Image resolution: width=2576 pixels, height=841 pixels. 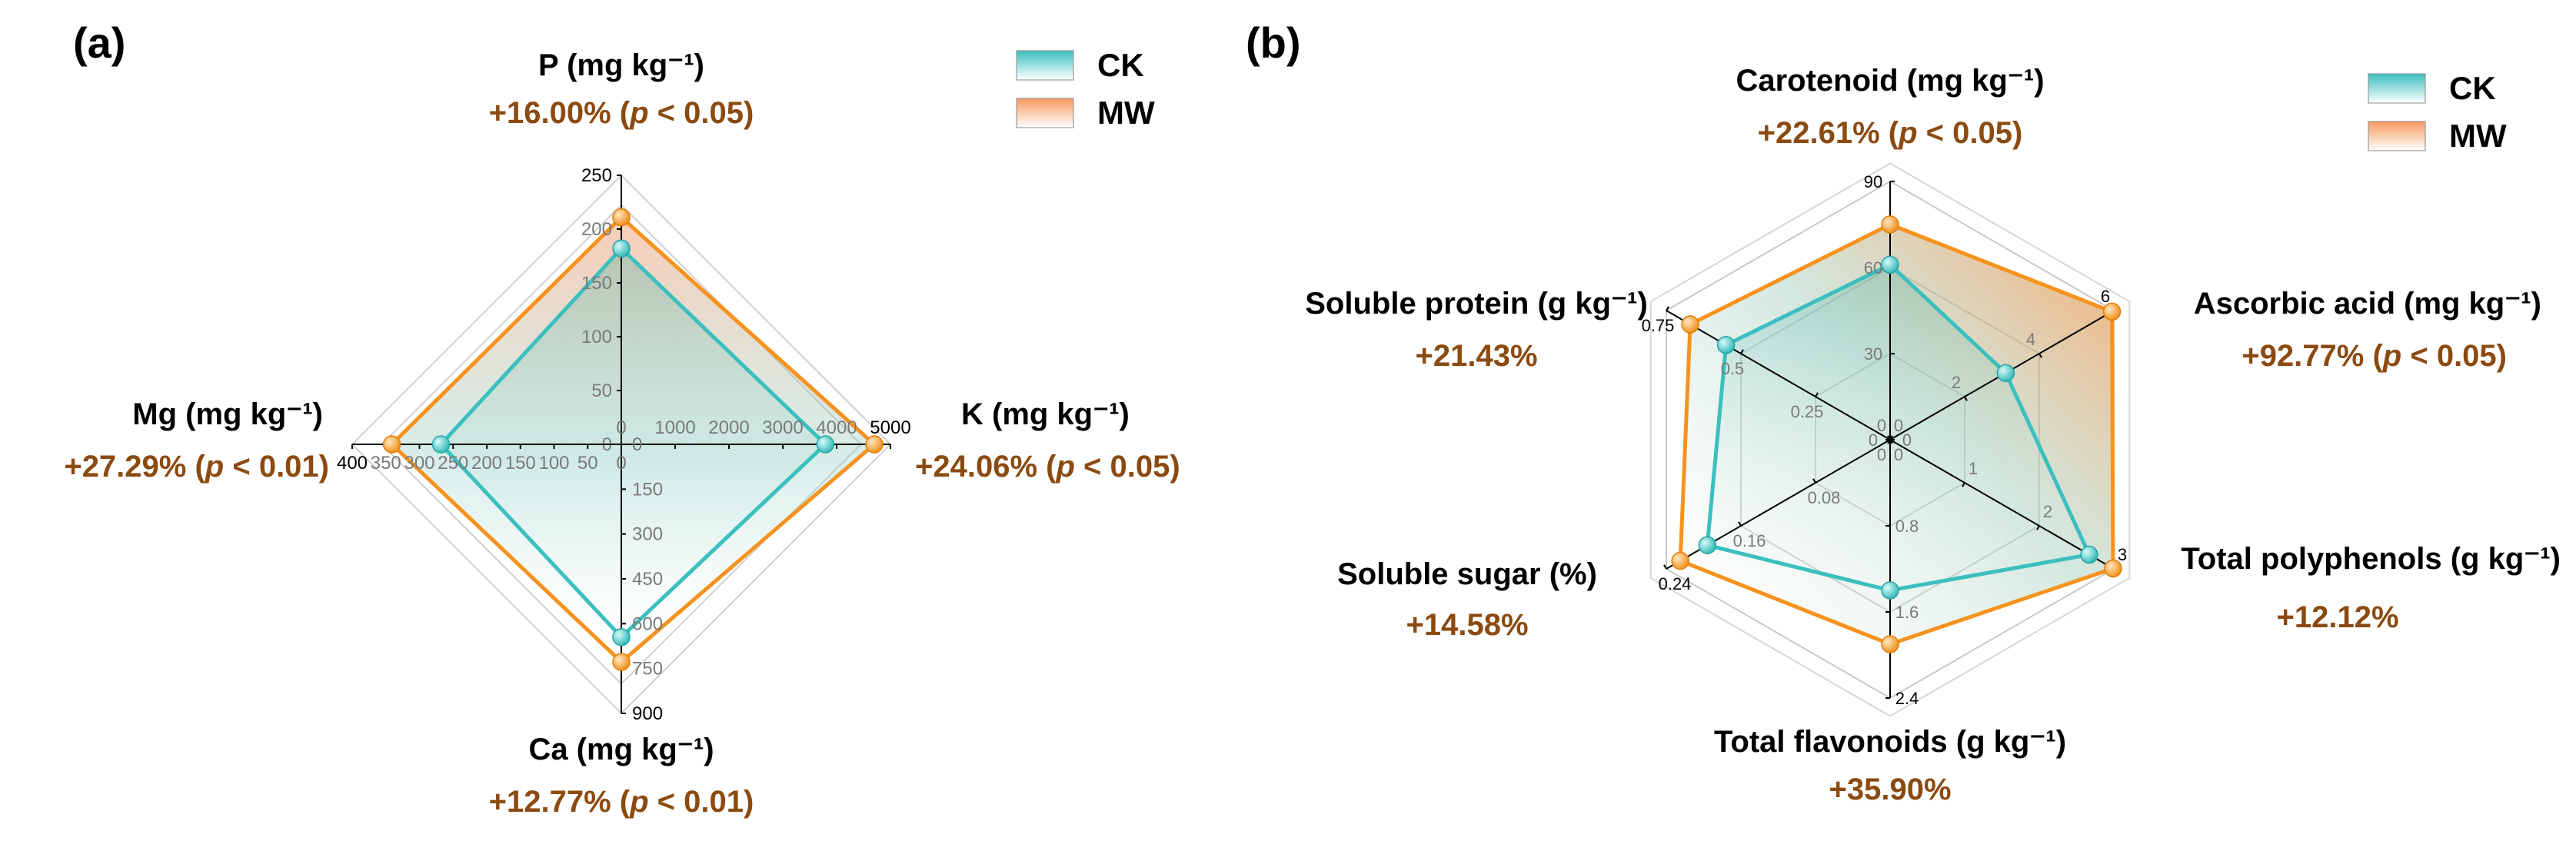 What do you see at coordinates (227, 414) in the screenshot?
I see `axis-mg-title: Mg (mg kg⁻¹)` at bounding box center [227, 414].